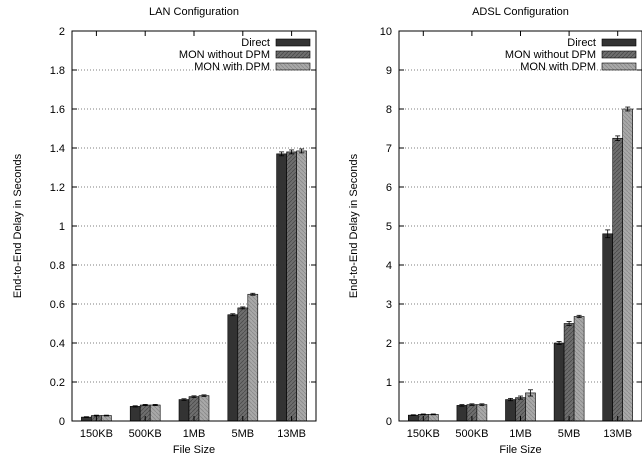 The height and width of the screenshot is (469, 642). Describe the element at coordinates (57, 305) in the screenshot. I see `y-tick-label: 0.6` at that location.